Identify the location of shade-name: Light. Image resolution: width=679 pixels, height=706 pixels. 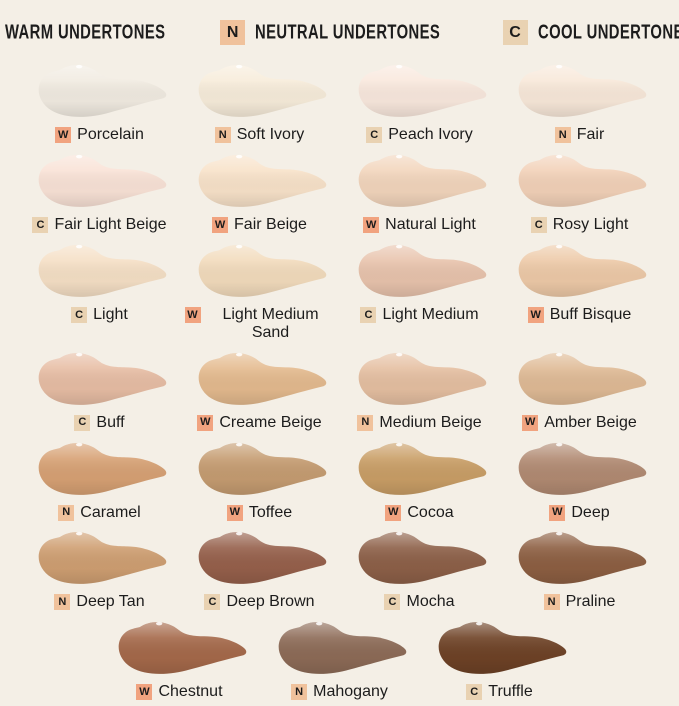
(110, 315).